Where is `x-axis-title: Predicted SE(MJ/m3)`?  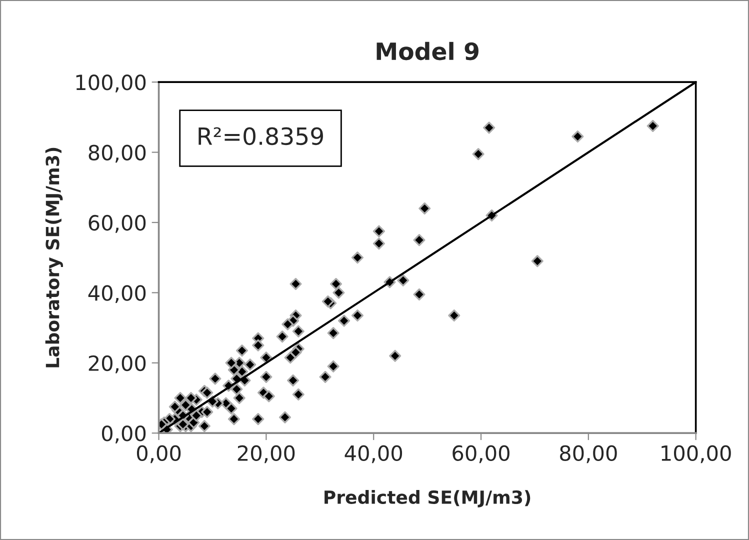
x-axis-title: Predicted SE(MJ/m3) is located at coordinates (427, 499).